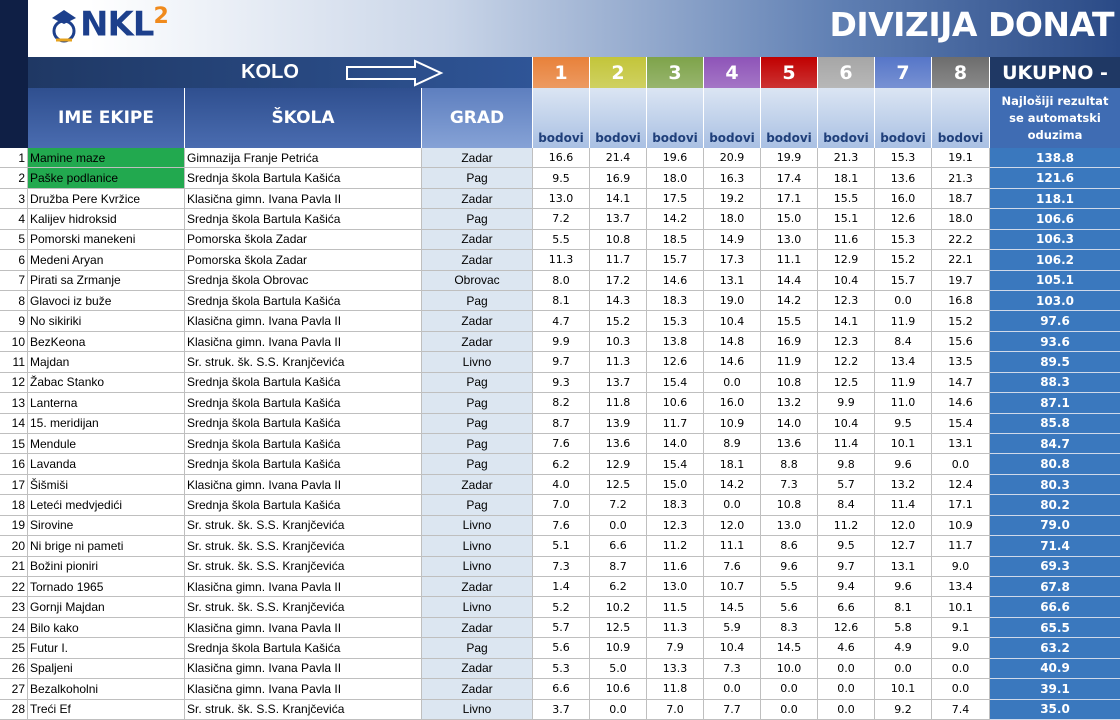 The width and height of the screenshot is (1120, 720). I want to click on round-points: 17.5, so click(675, 199).